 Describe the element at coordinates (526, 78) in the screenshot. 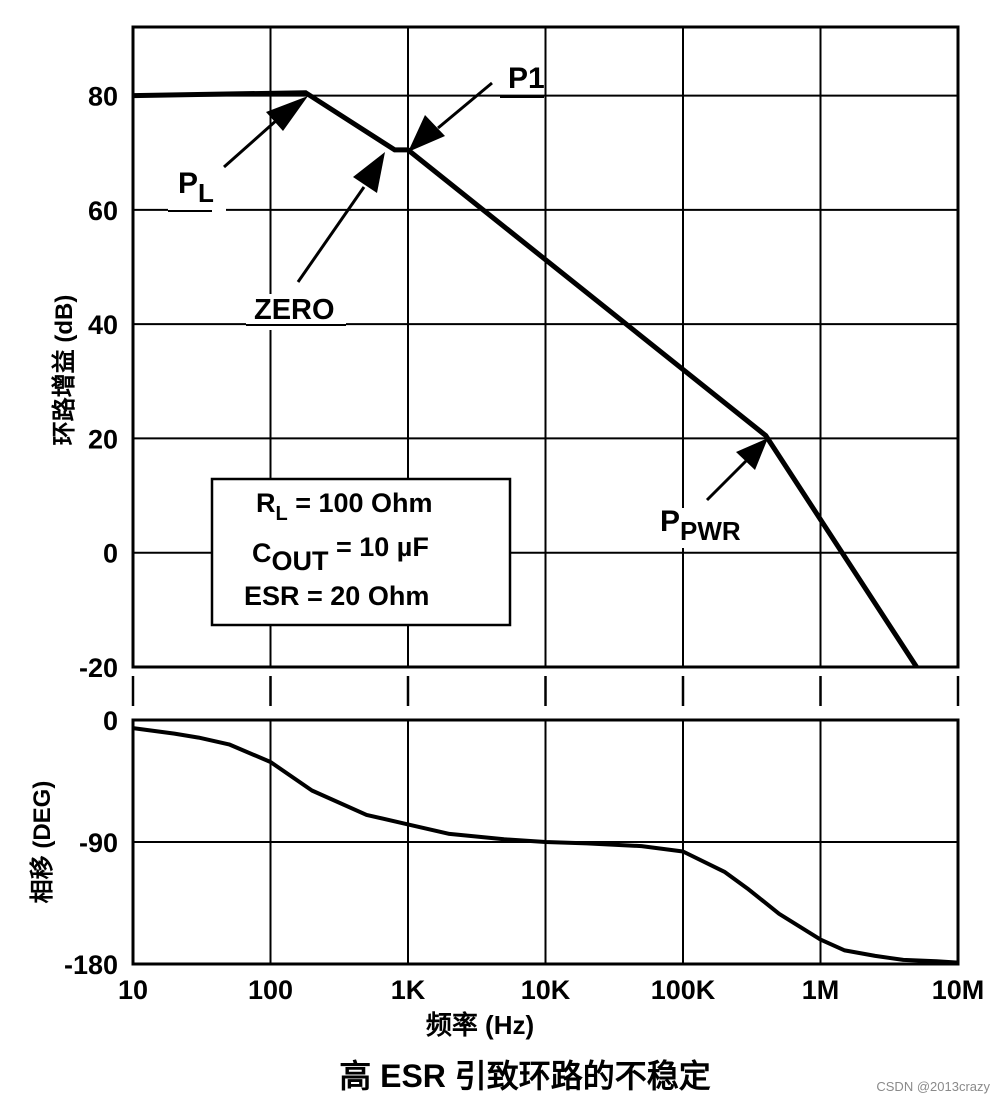

I see `p1-label: P1` at that location.